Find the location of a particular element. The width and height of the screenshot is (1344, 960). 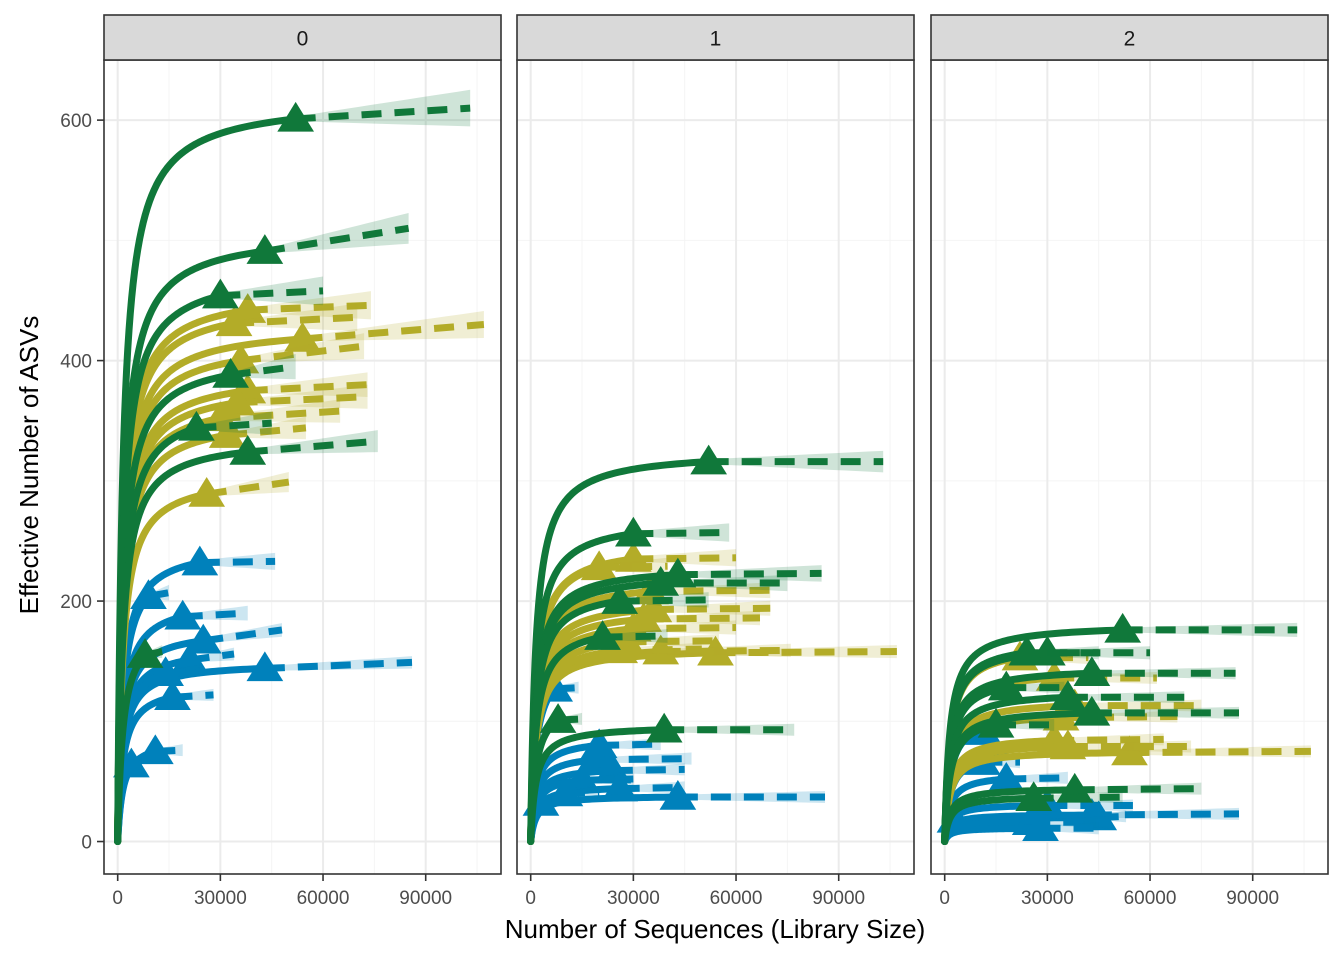

x-axis-title: Number of Sequences (Library Size) is located at coordinates (715, 929).